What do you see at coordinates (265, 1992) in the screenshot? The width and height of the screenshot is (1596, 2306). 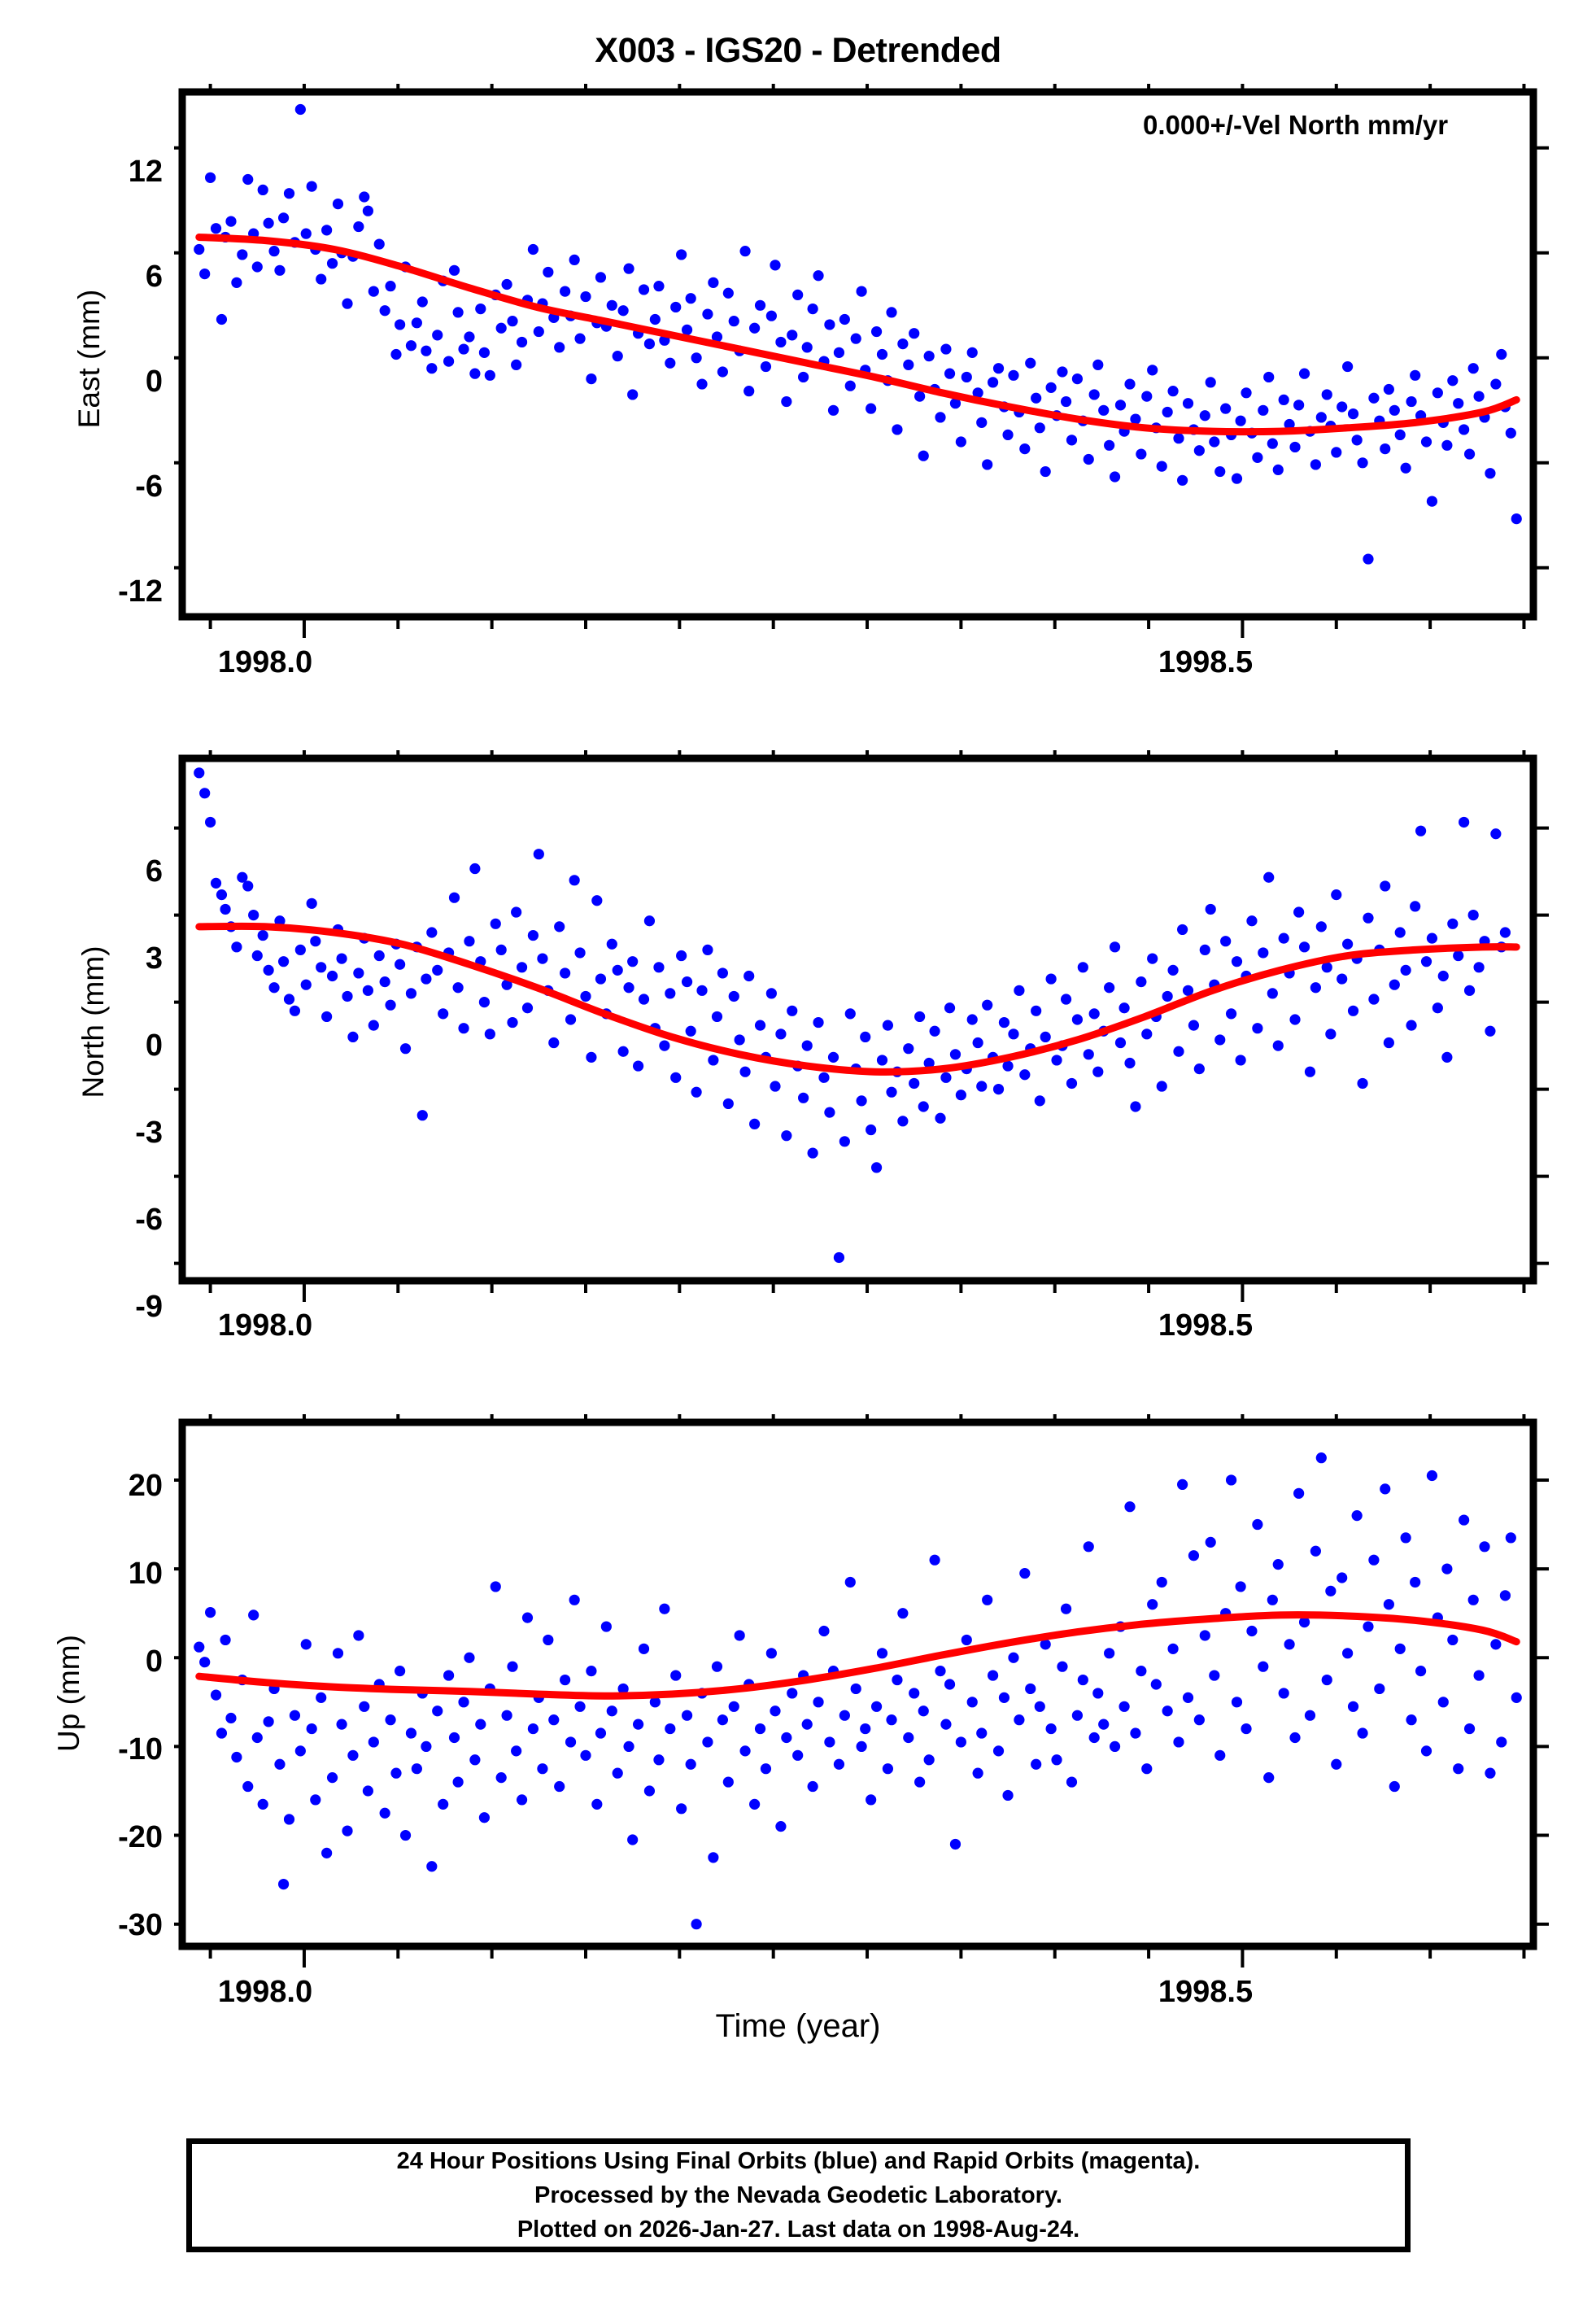 I see `up-xtick-0: 1998.0` at bounding box center [265, 1992].